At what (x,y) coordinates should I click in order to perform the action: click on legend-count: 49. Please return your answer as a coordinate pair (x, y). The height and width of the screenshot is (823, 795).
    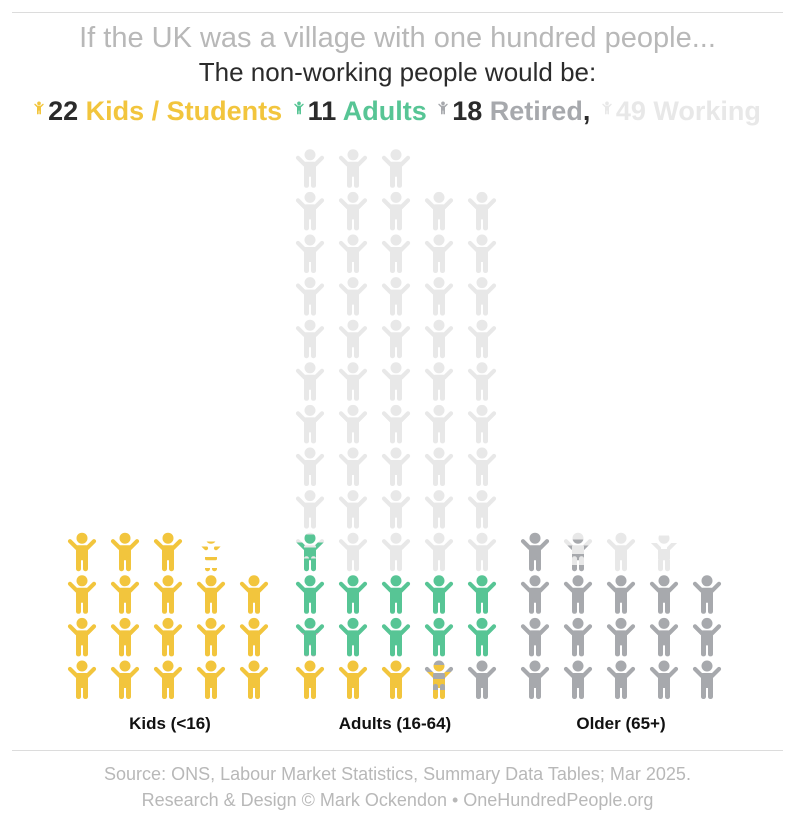
    Looking at the image, I should click on (630, 111).